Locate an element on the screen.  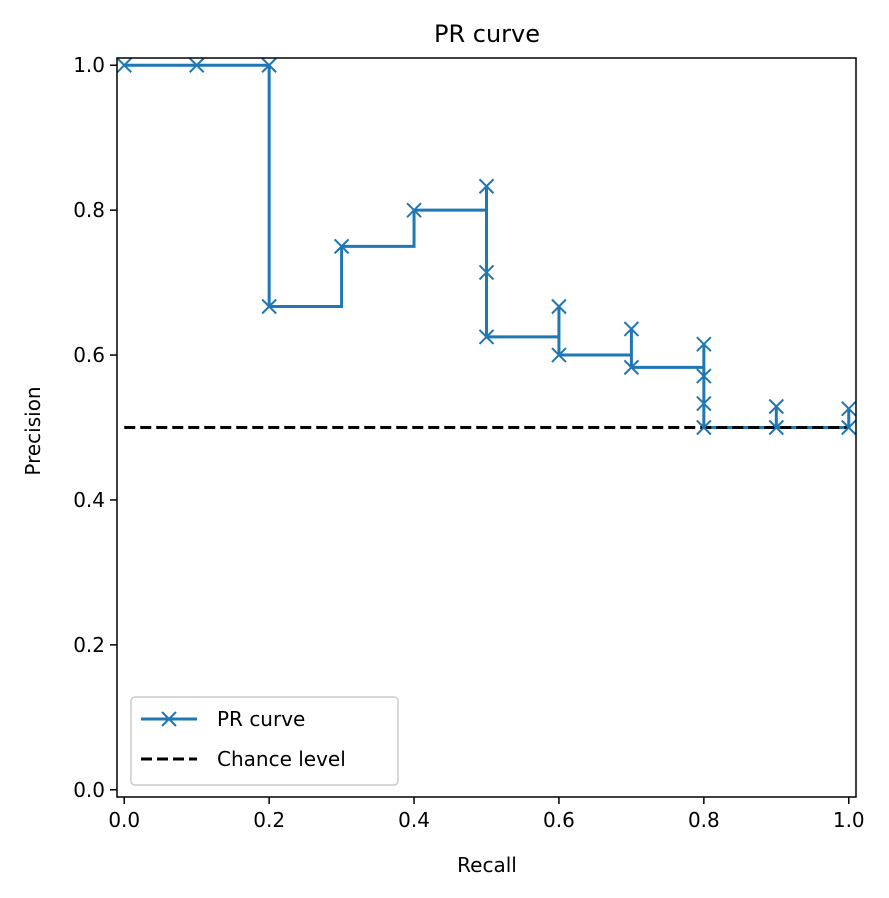
legend: PR curve Chance level is located at coordinates (264, 741).